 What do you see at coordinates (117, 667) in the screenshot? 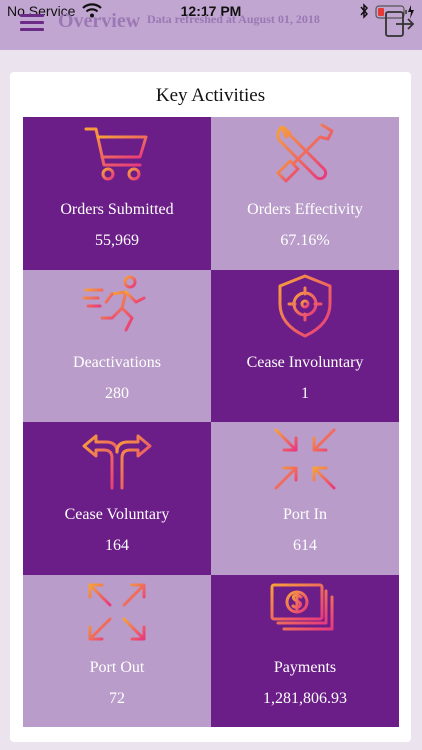
I see `tile-label: Port Out` at bounding box center [117, 667].